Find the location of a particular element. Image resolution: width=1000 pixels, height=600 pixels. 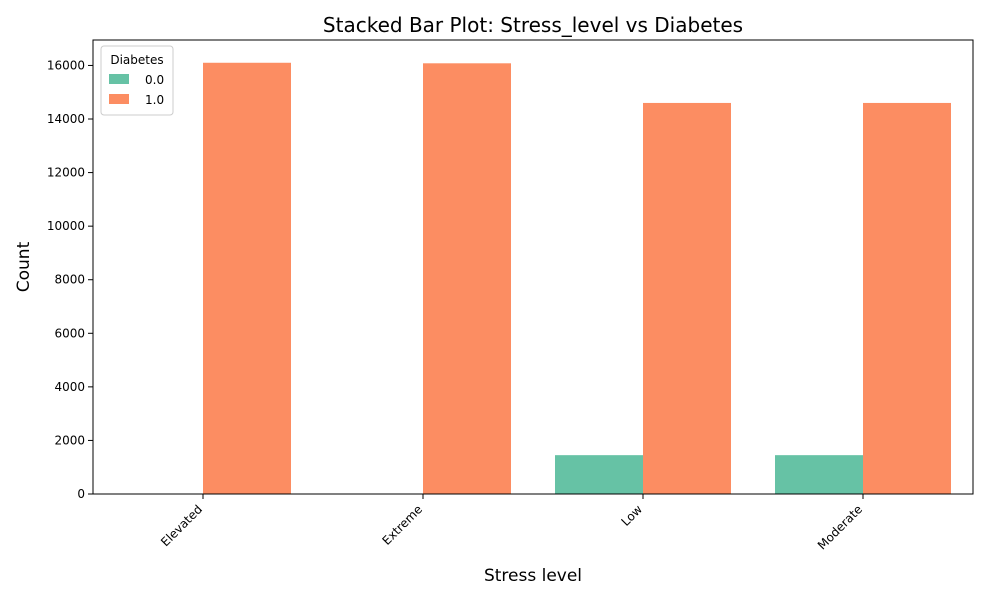

y-tick-label: 8000 is located at coordinates (69, 280).